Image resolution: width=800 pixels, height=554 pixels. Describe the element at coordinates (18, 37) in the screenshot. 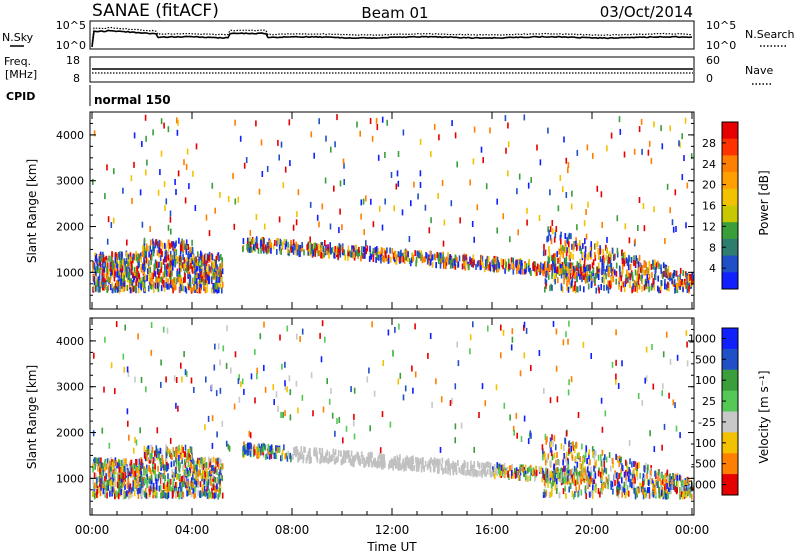

I see `noise-sky-label: N.Sky` at that location.